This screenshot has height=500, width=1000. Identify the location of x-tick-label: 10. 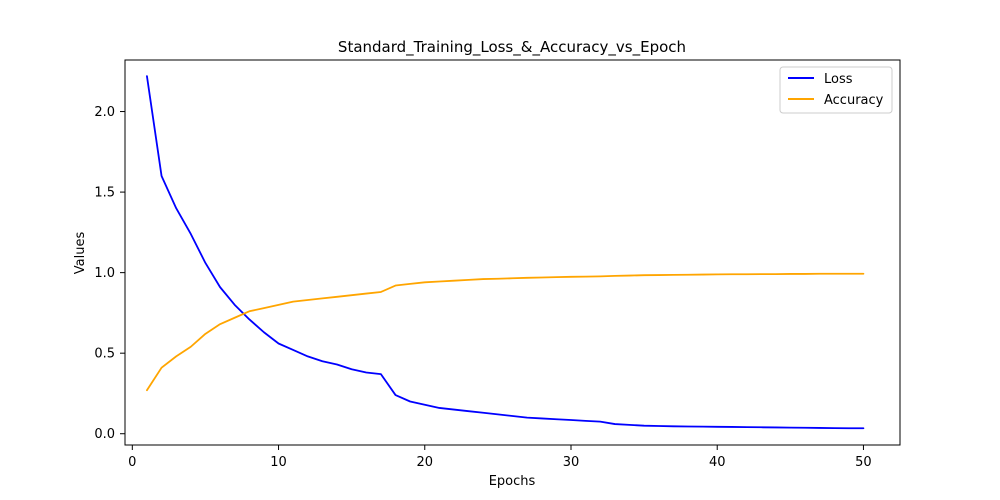
(278, 462).